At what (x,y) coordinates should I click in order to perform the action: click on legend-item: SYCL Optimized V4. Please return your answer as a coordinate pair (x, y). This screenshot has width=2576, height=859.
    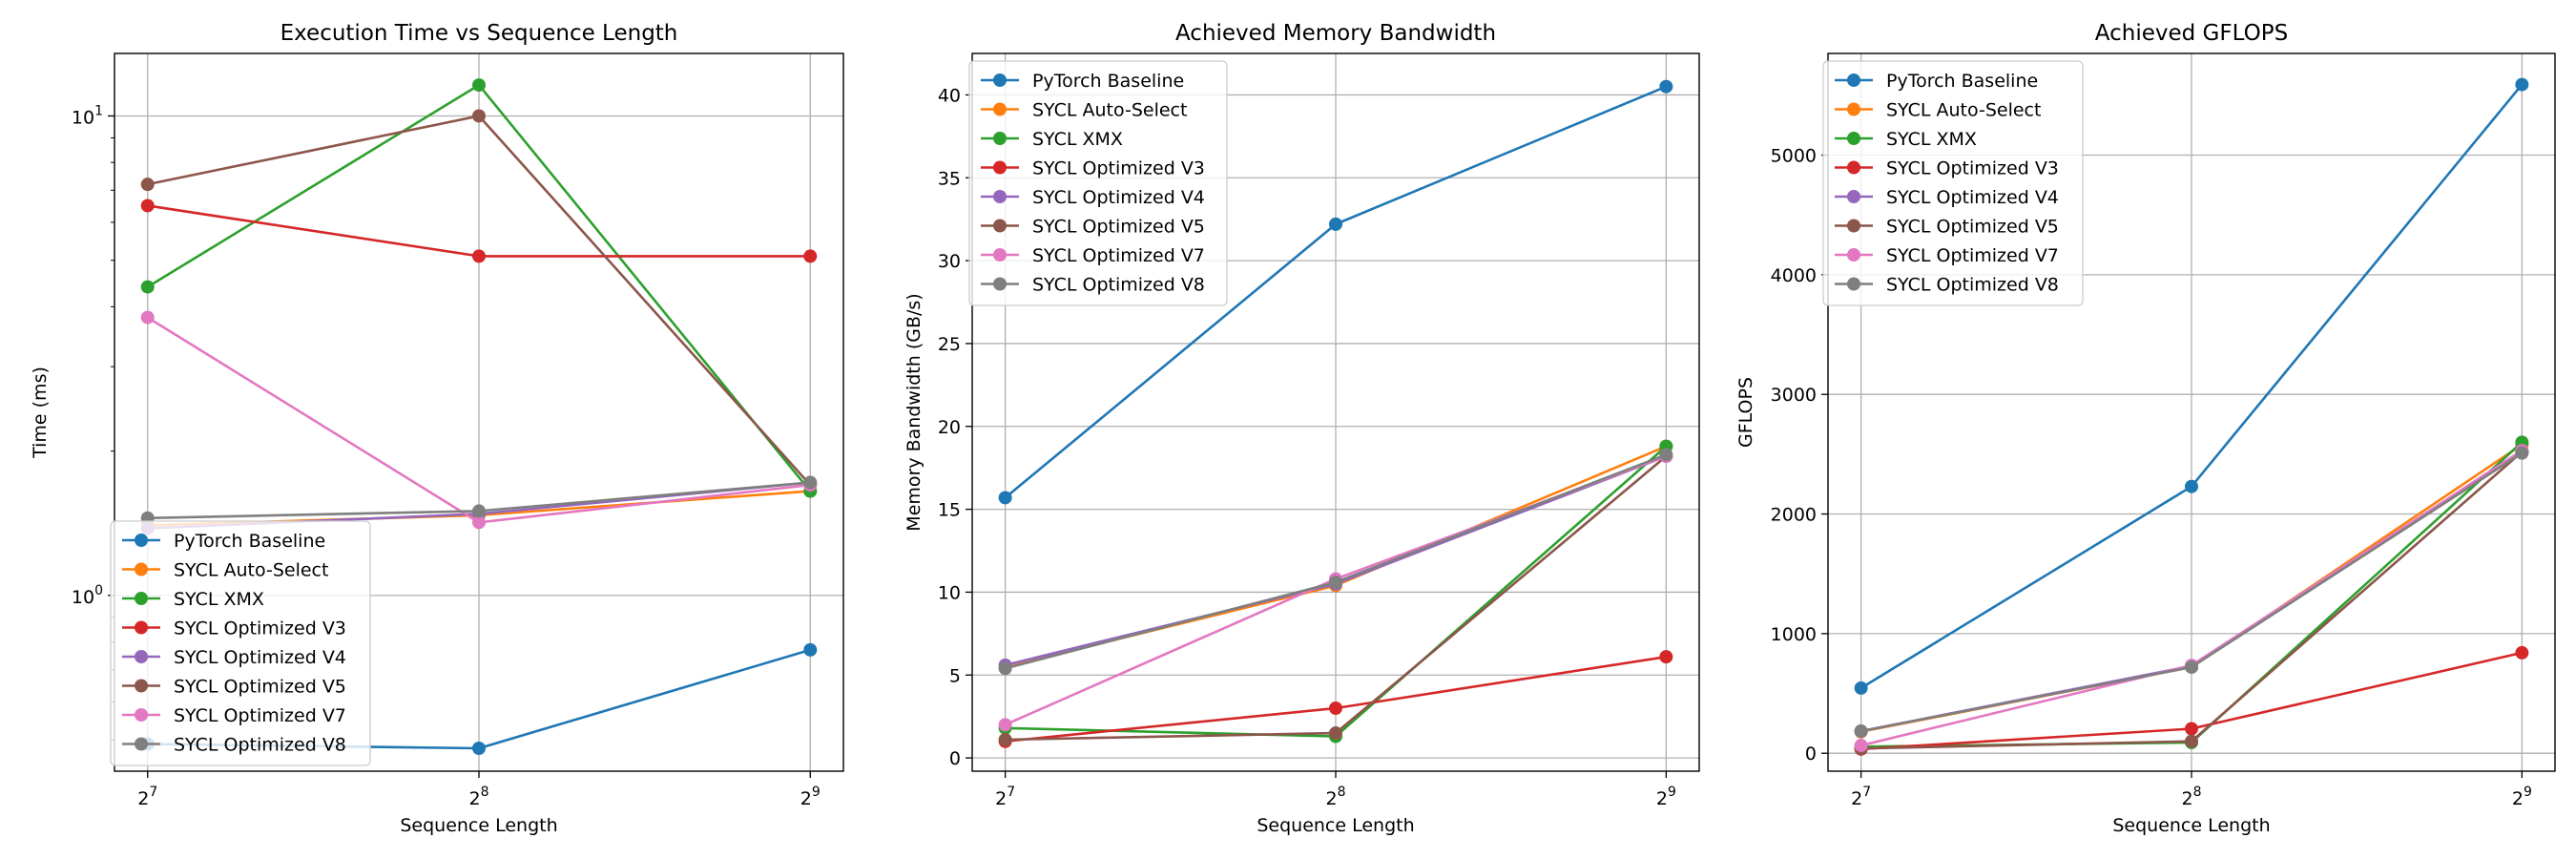
    Looking at the image, I should click on (1093, 197).